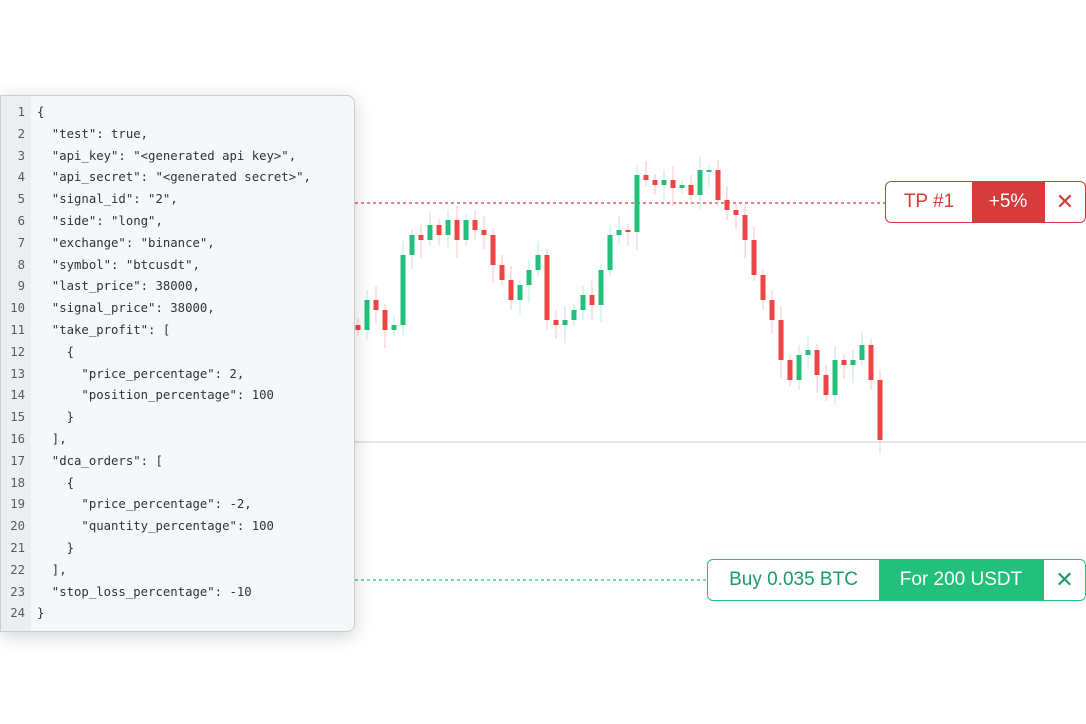 The image size is (1086, 724). I want to click on code-line: 23 "stop_loss_percentage": -10, so click(126, 592).